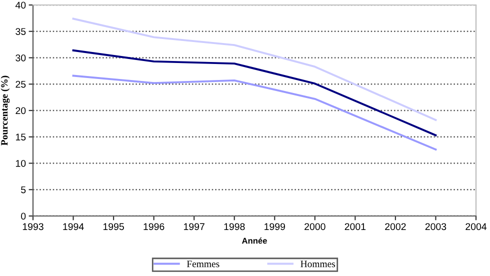 This screenshot has height=276, width=490. I want to click on x-tick-label: 2000, so click(315, 226).